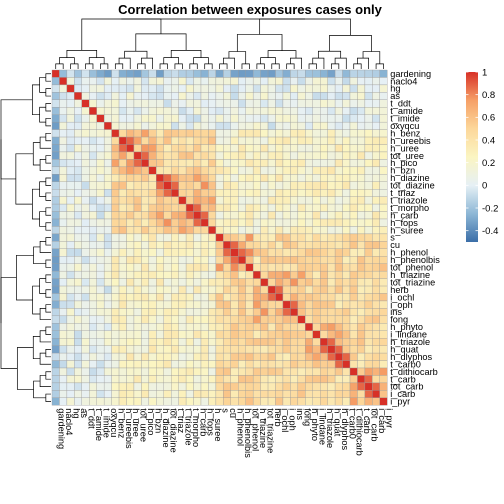  I want to click on row-label: h_phenol, so click(409, 253).